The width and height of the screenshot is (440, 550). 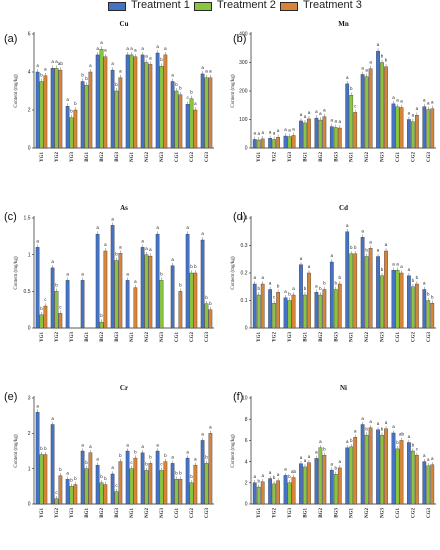 What do you see at coordinates (366, 112) in the screenshot?
I see `bar-mn-ng2-t2` at bounding box center [366, 112].